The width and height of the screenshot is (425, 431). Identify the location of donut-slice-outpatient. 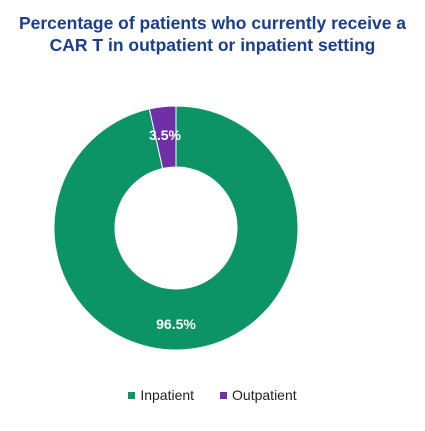
(162, 137).